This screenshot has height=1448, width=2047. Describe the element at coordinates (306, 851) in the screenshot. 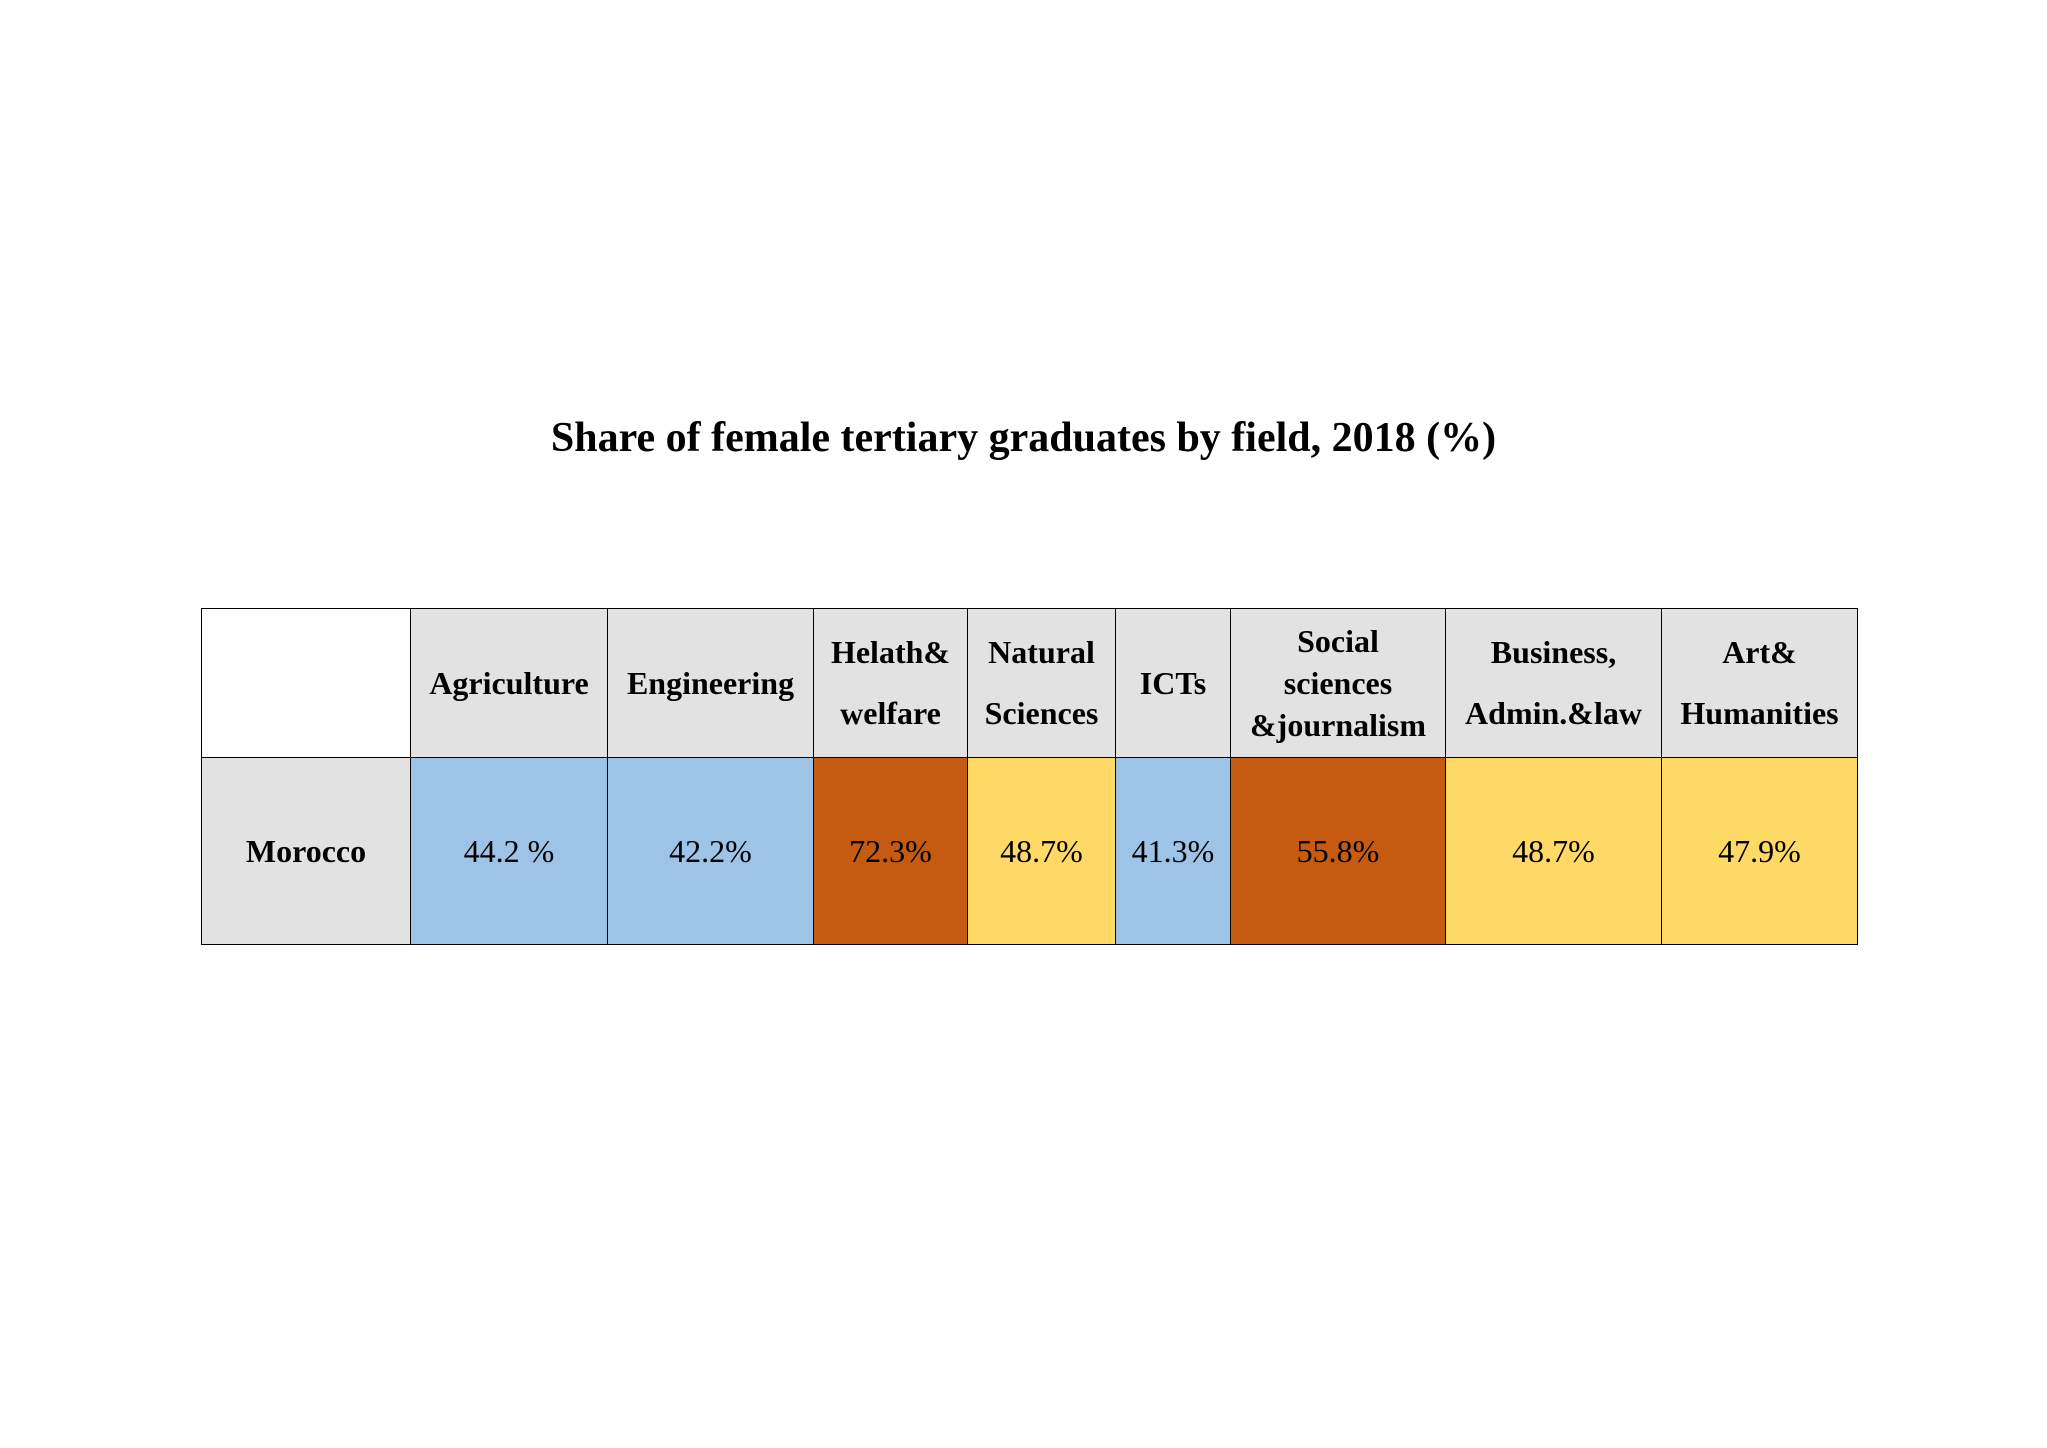

I see `row-label: Morocco` at that location.